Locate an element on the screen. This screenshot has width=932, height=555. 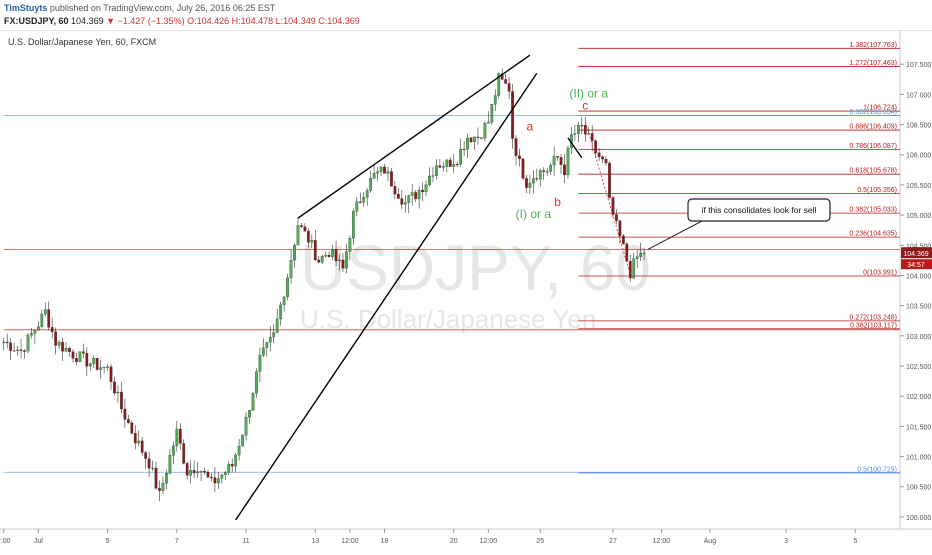
author-link: TimStuyts is located at coordinates (26, 8).